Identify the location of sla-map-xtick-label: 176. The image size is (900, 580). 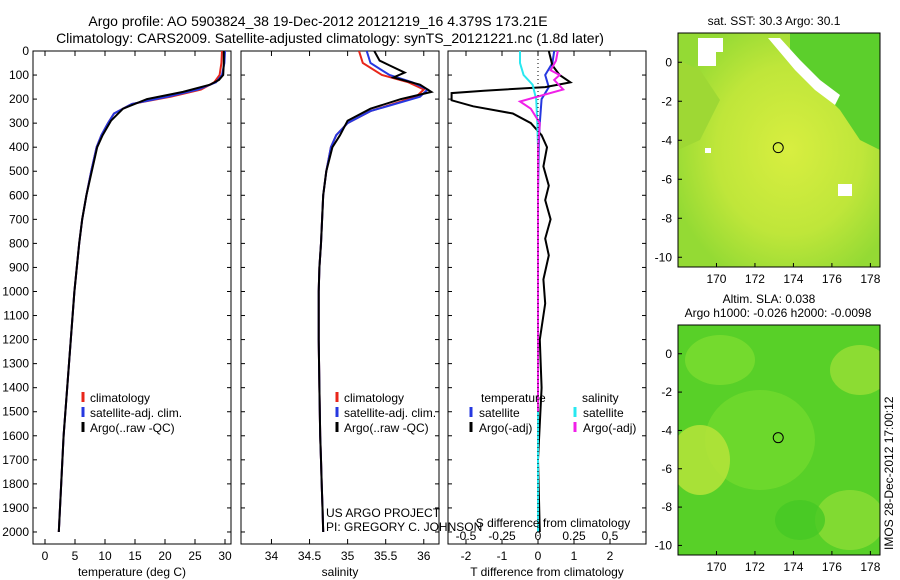
(832, 567).